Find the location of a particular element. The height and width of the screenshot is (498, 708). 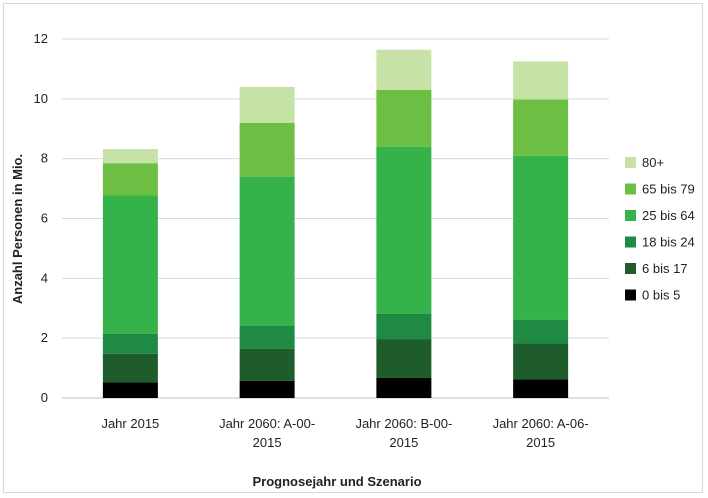

legend-label: 0 bis 5 is located at coordinates (661, 295).